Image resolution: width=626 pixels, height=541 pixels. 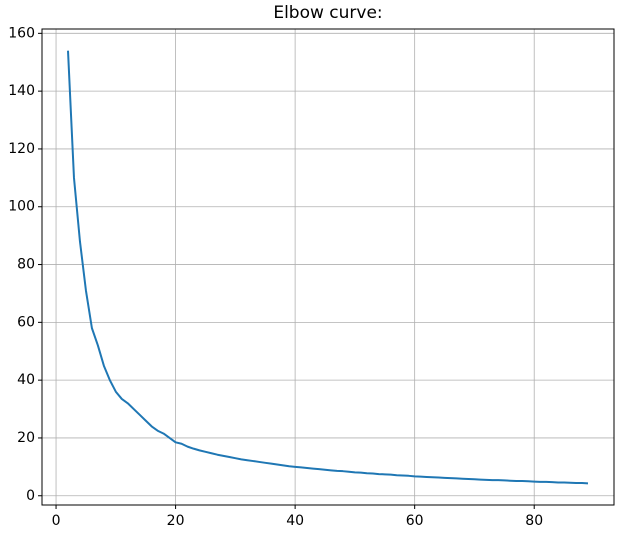 I want to click on y-tick-label: 100, so click(x=21, y=207).